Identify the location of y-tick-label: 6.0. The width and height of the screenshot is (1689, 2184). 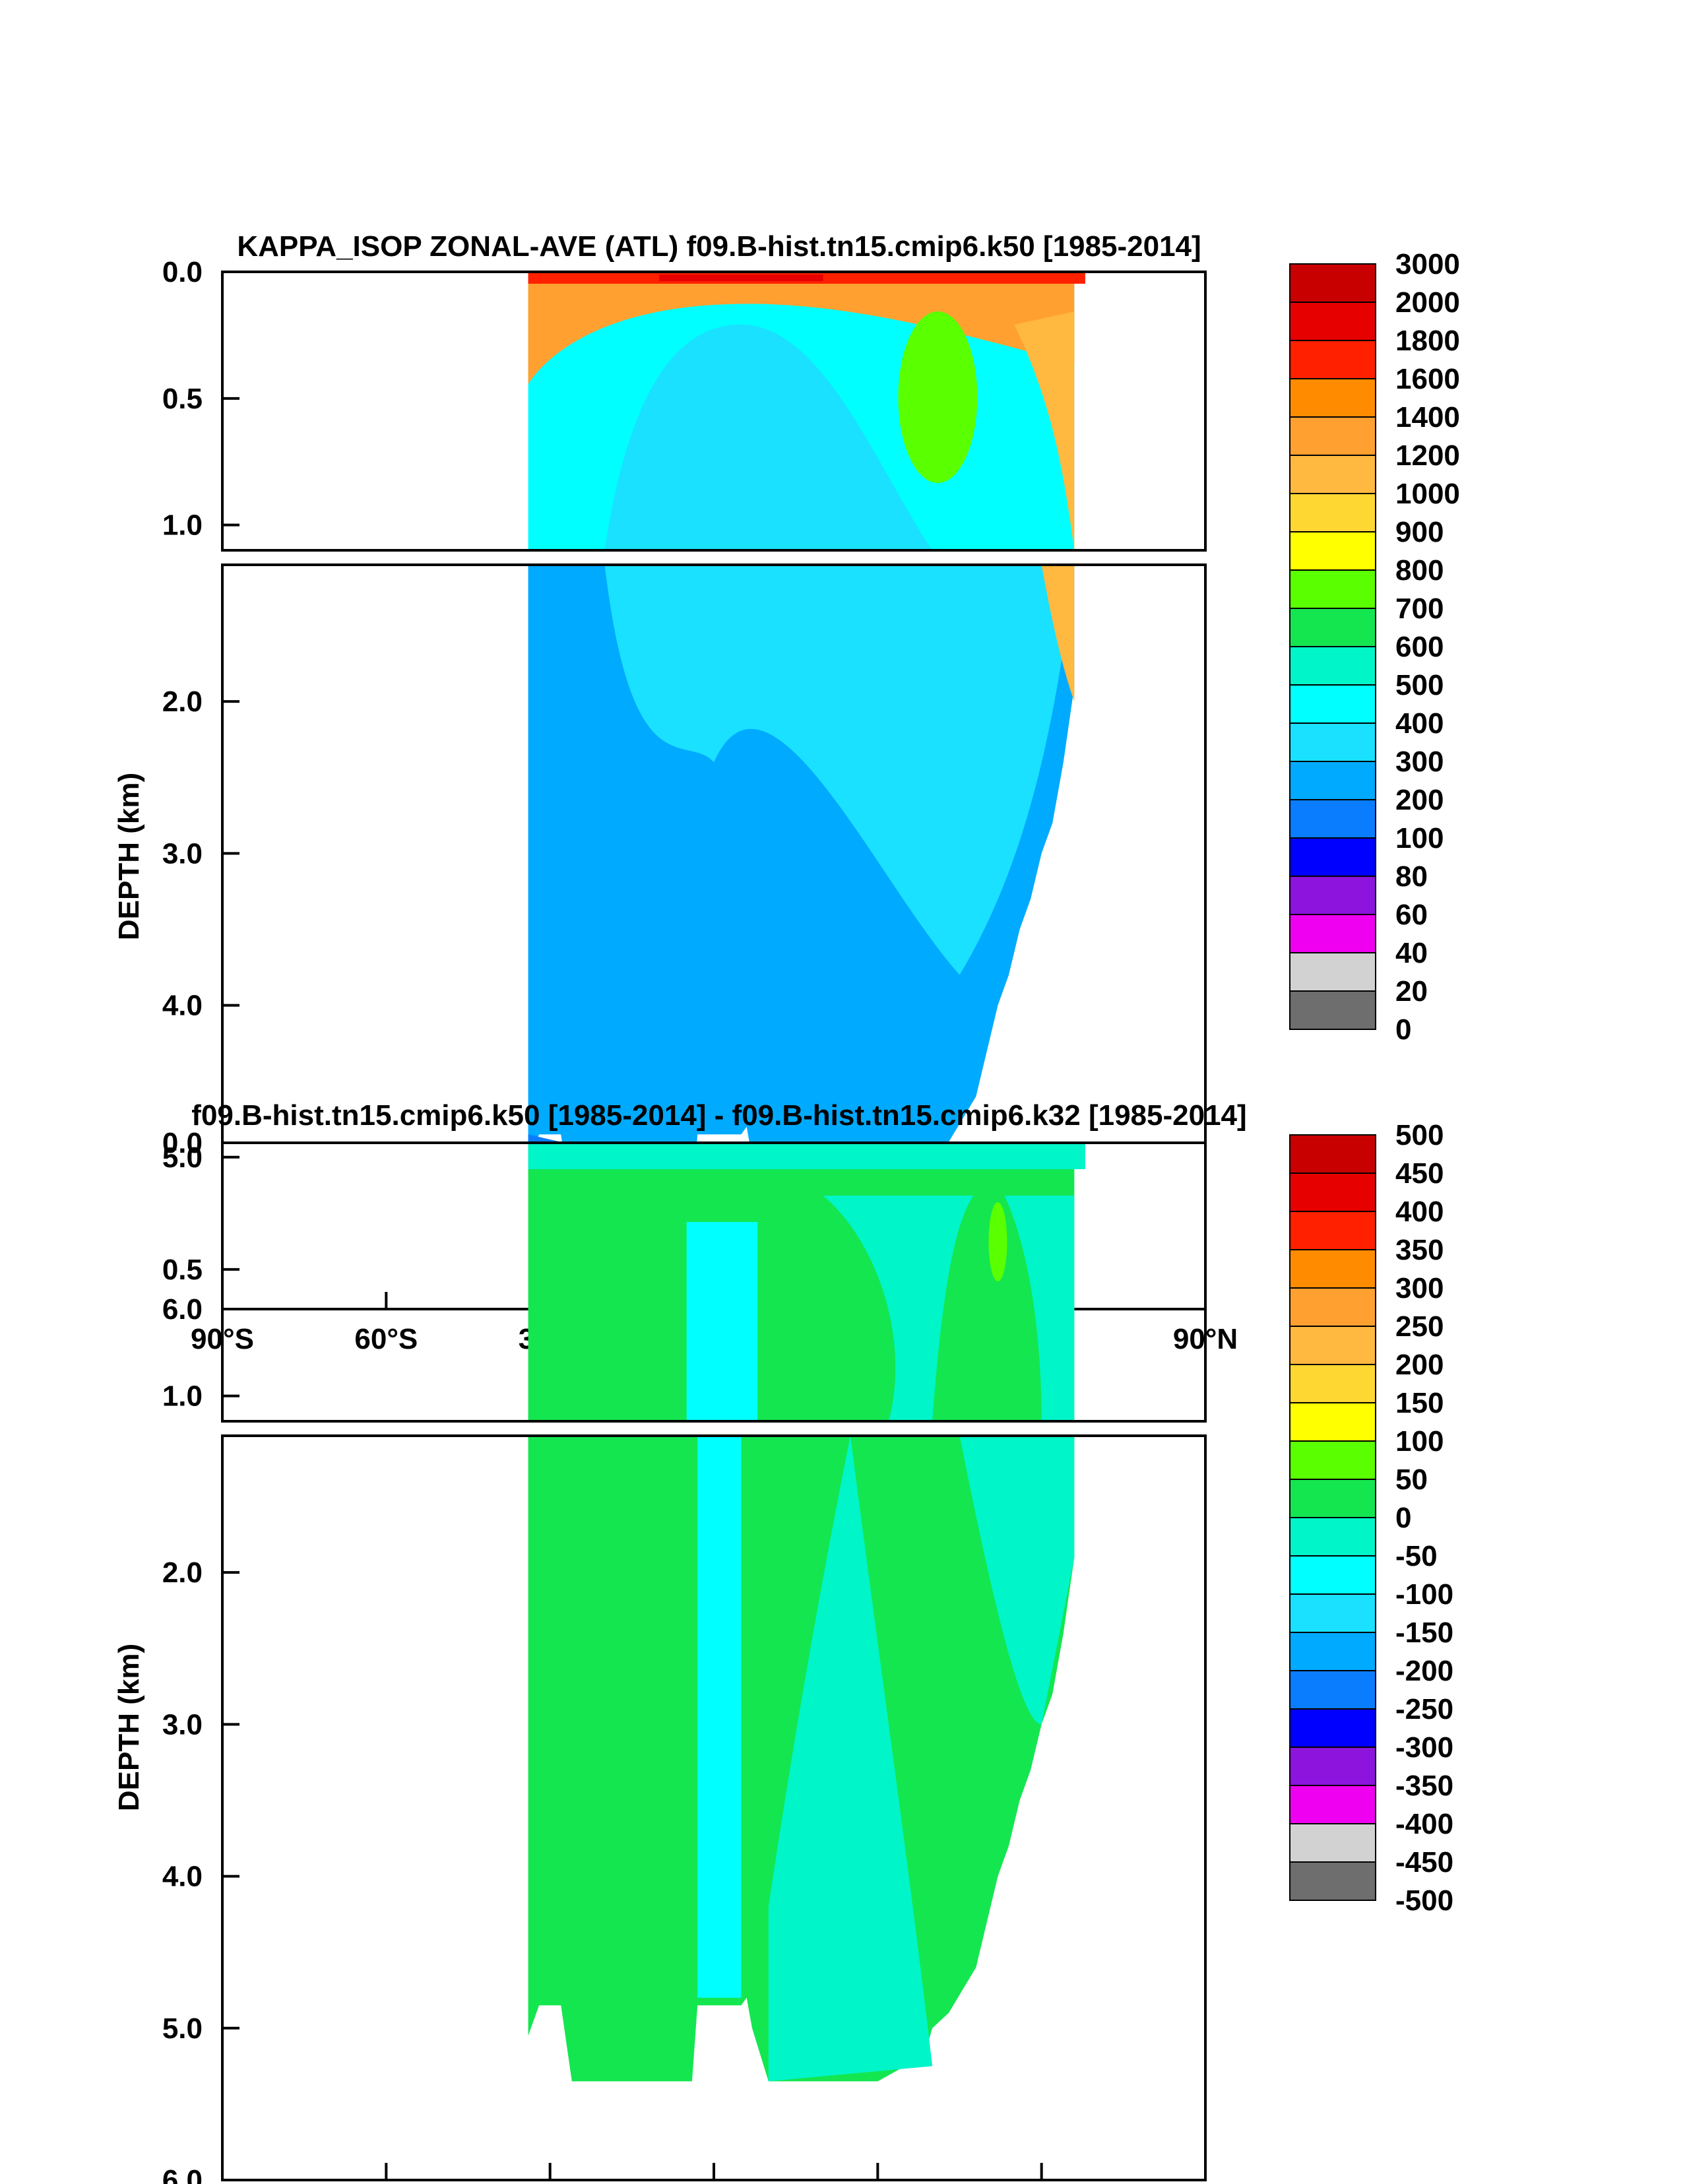
(182, 2174).